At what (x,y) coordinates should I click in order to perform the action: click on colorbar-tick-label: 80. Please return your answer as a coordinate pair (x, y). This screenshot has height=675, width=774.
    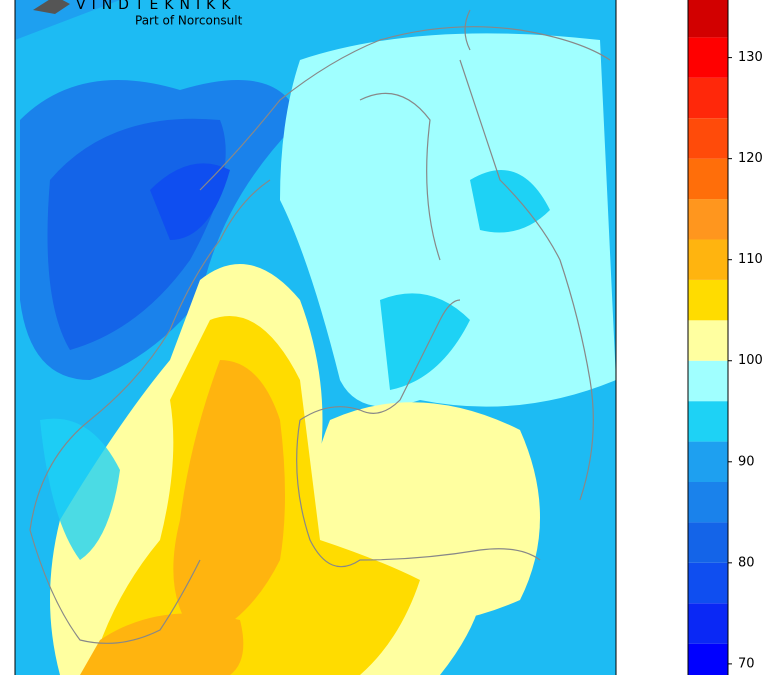
    Looking at the image, I should click on (746, 562).